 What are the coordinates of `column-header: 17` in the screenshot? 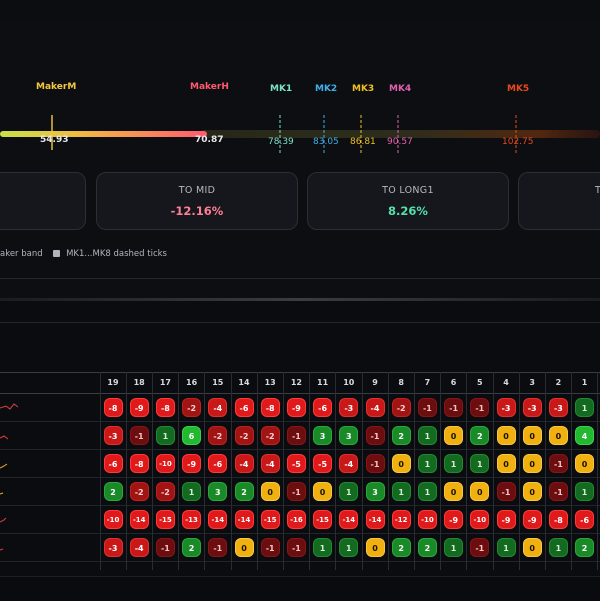 It's located at (165, 382).